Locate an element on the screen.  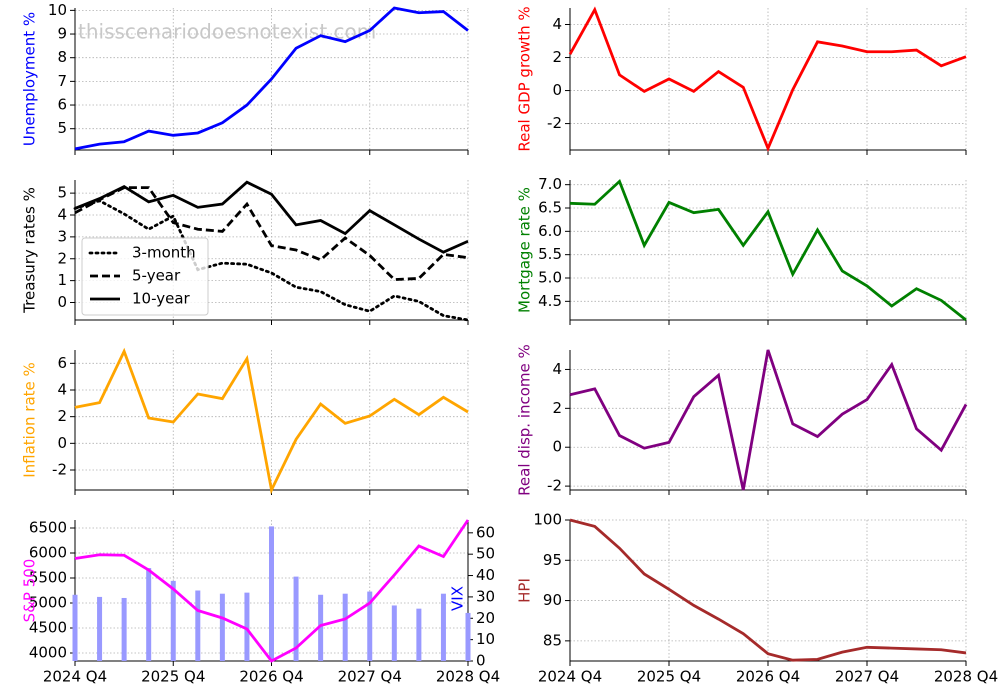
legend-label: 3-month is located at coordinates (164, 253).